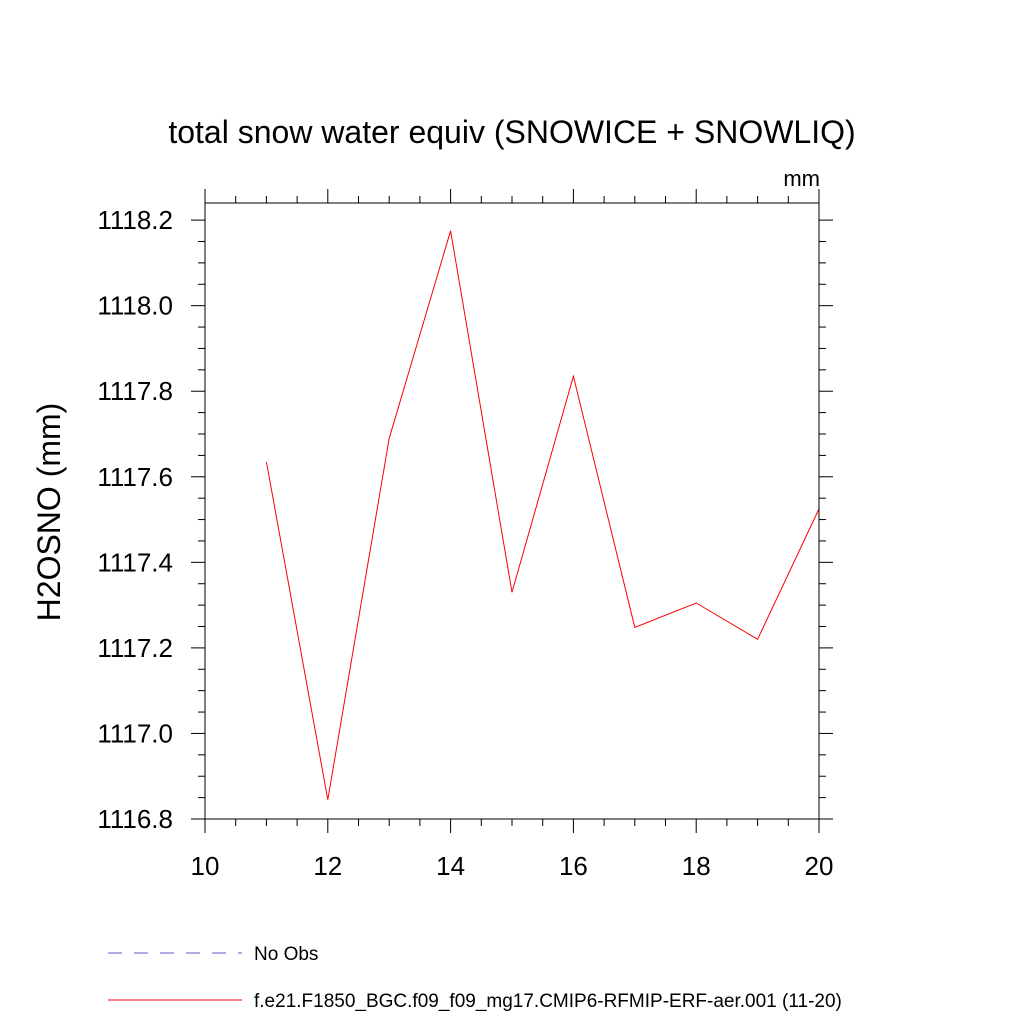 Image resolution: width=1024 pixels, height=1029 pixels. Describe the element at coordinates (135, 220) in the screenshot. I see `y-tick-label: 1118.2` at that location.